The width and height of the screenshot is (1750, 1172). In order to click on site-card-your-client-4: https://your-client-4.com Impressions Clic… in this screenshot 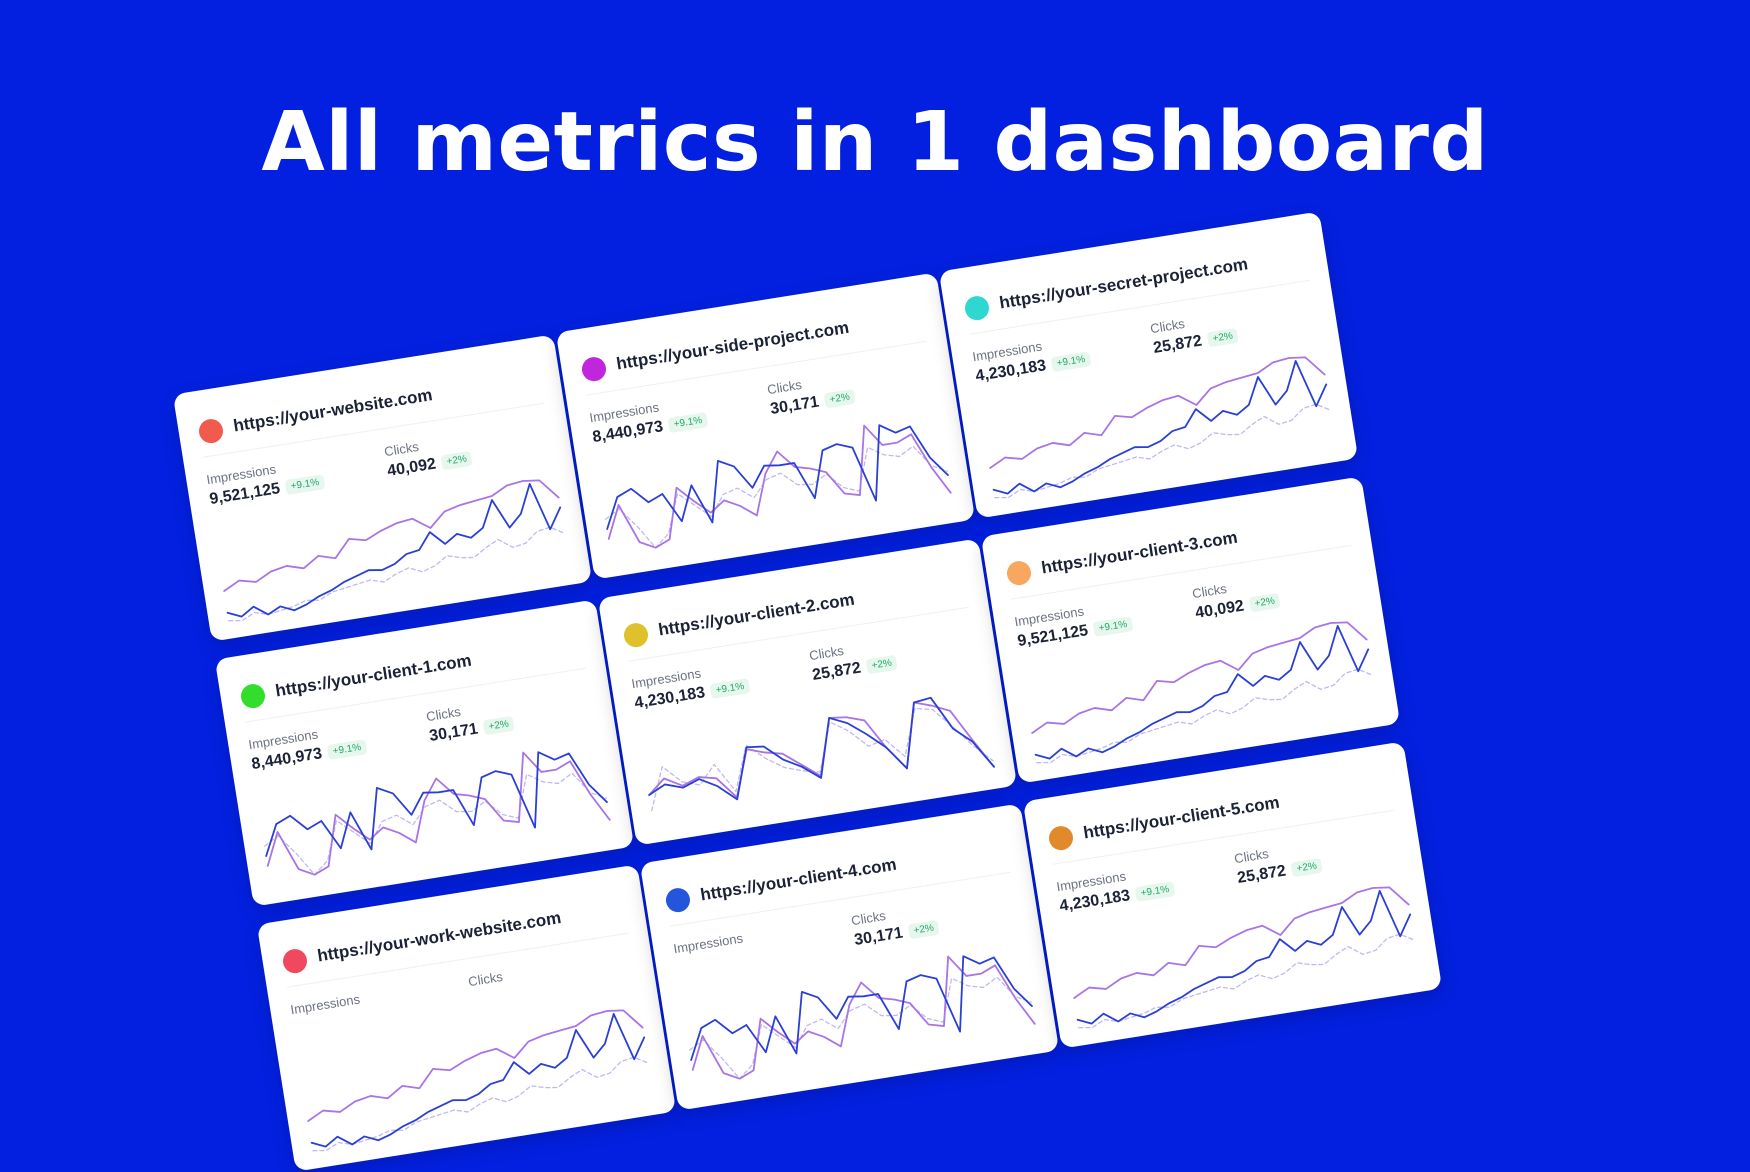, I will do `click(849, 957)`.